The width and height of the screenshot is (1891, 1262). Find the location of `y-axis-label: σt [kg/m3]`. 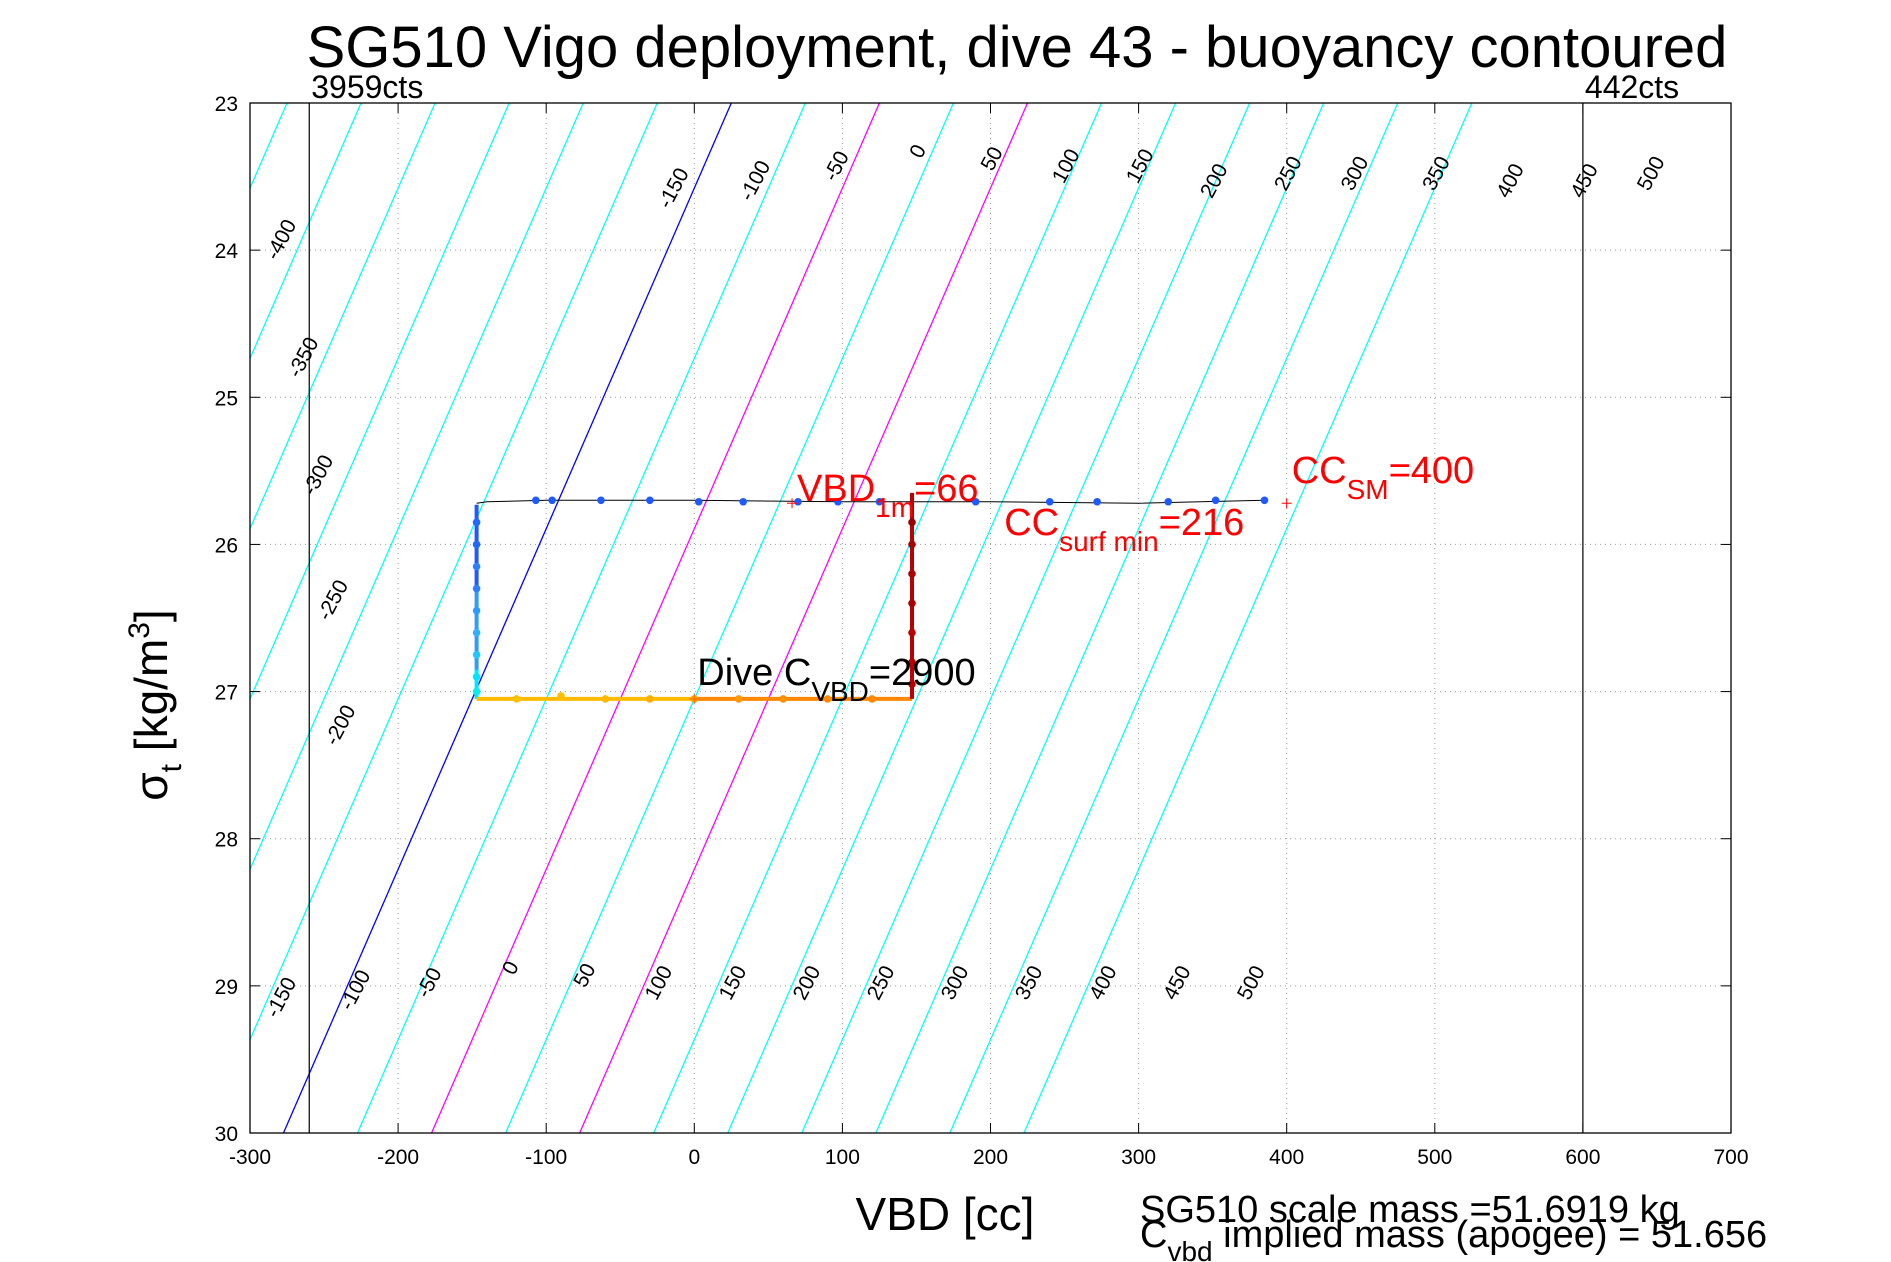

y-axis-label: σt [kg/m3] is located at coordinates (155, 704).